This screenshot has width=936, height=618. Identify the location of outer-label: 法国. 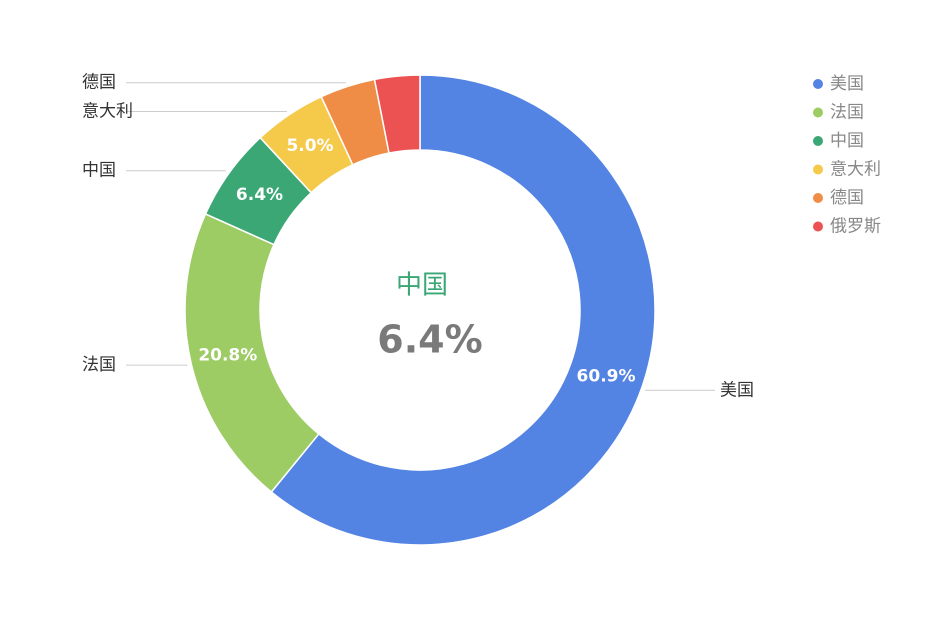
(99, 365).